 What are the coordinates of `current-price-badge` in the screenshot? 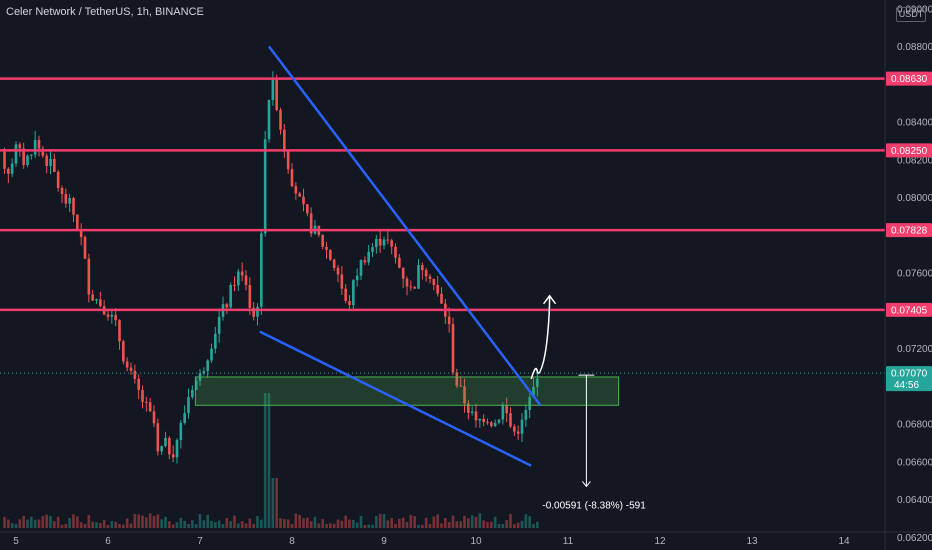 It's located at (909, 379).